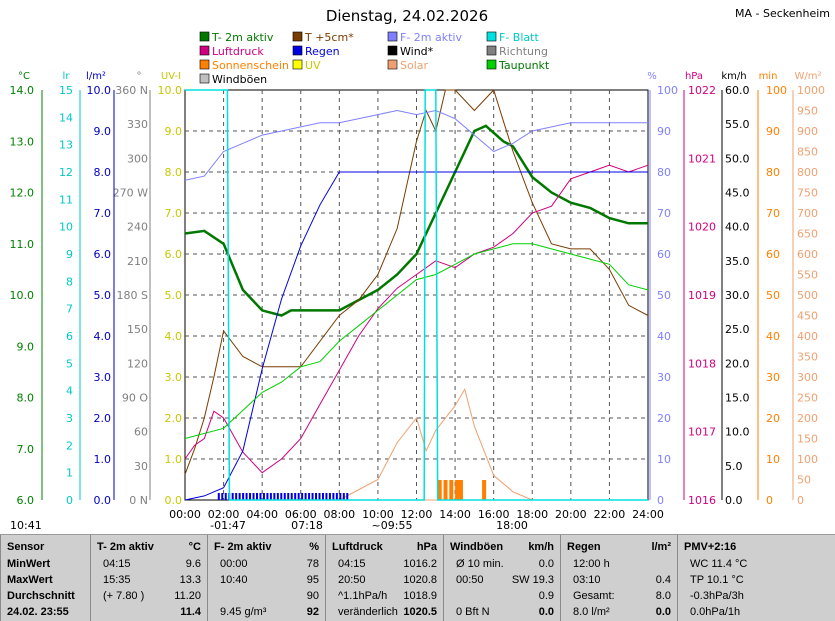 The width and height of the screenshot is (835, 621). Describe the element at coordinates (67, 76) in the screenshot. I see `axis-unit: lr` at that location.